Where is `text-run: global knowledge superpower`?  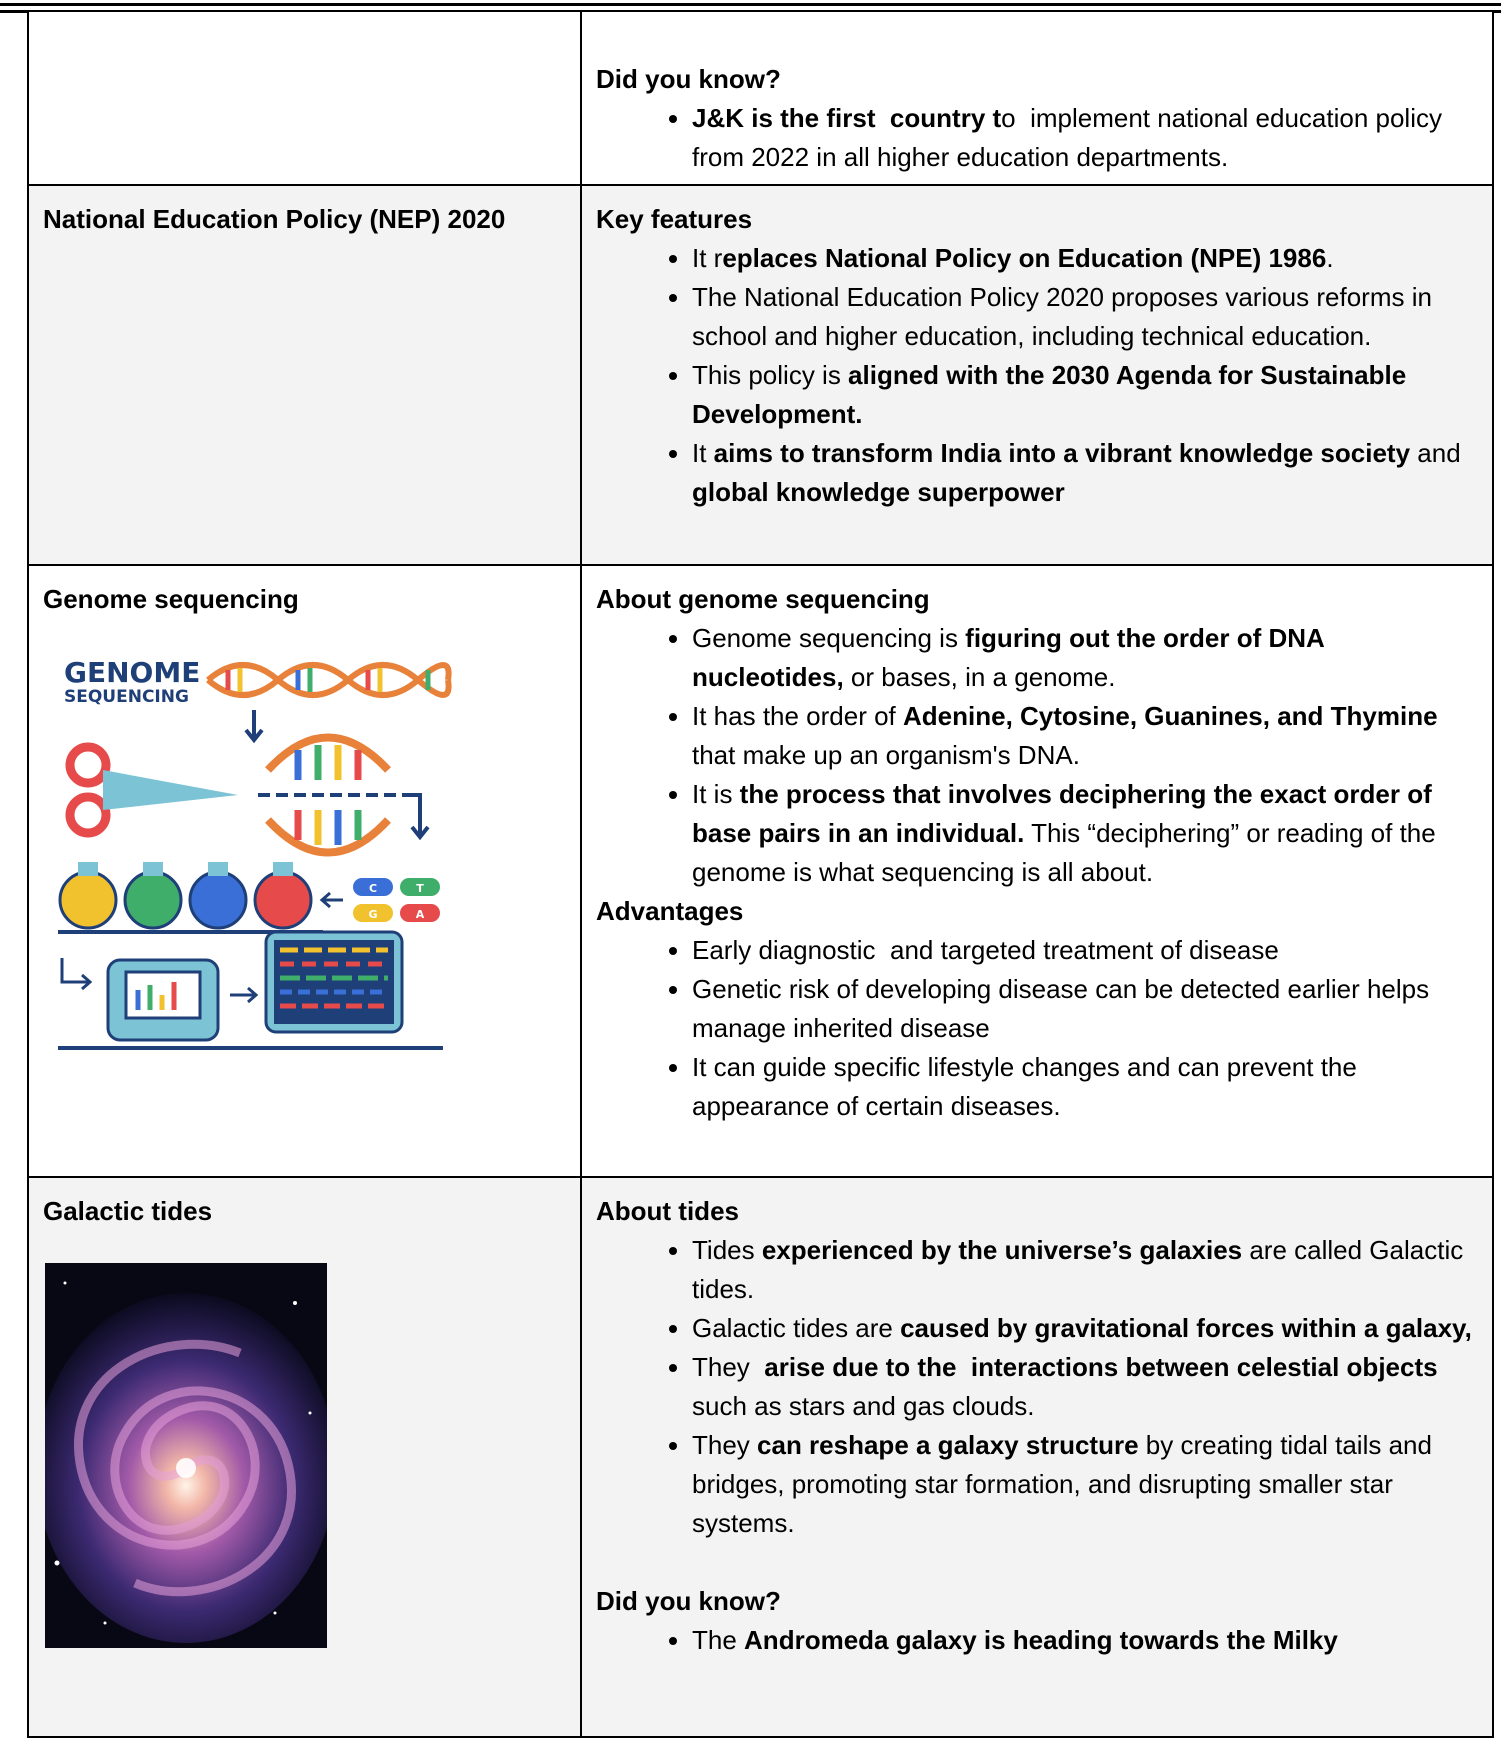
text-run: global knowledge superpower is located at coordinates (878, 492).